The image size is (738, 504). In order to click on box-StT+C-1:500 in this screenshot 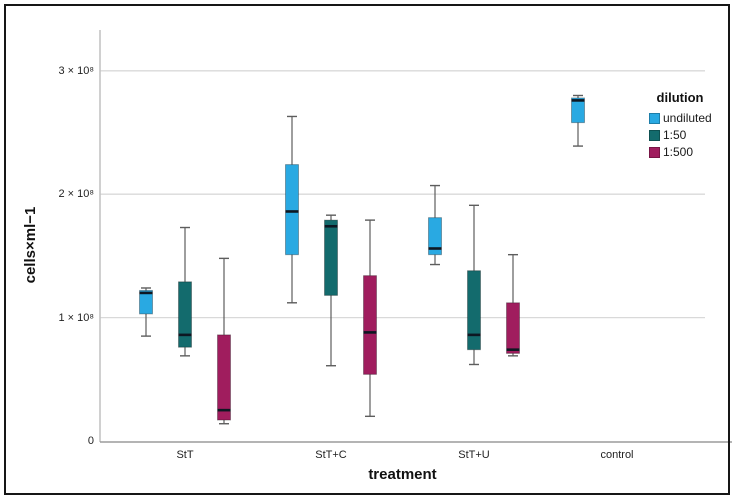, I will do `click(370, 325)`.